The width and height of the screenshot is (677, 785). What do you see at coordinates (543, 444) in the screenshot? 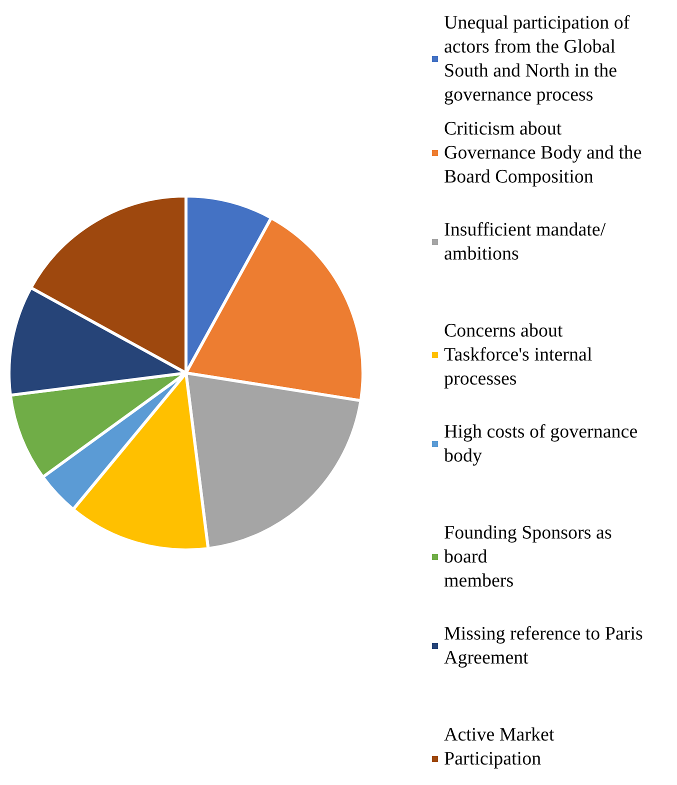
I see `legend-label: High costs of governance body` at bounding box center [543, 444].